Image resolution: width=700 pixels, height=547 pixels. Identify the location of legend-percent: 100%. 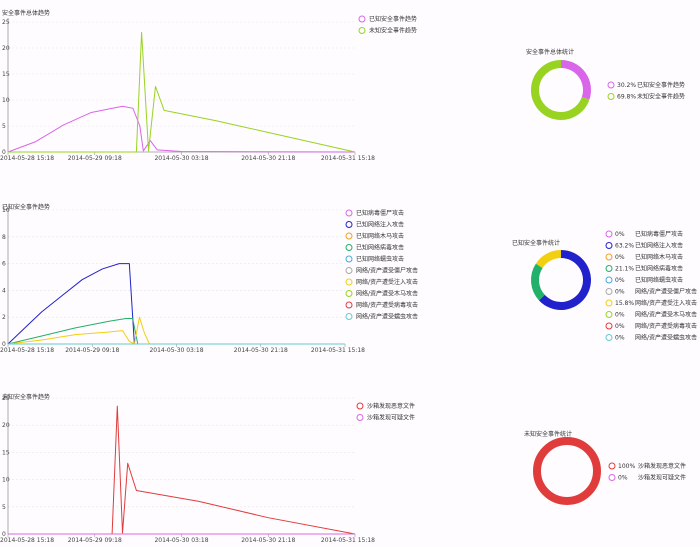
(626, 466).